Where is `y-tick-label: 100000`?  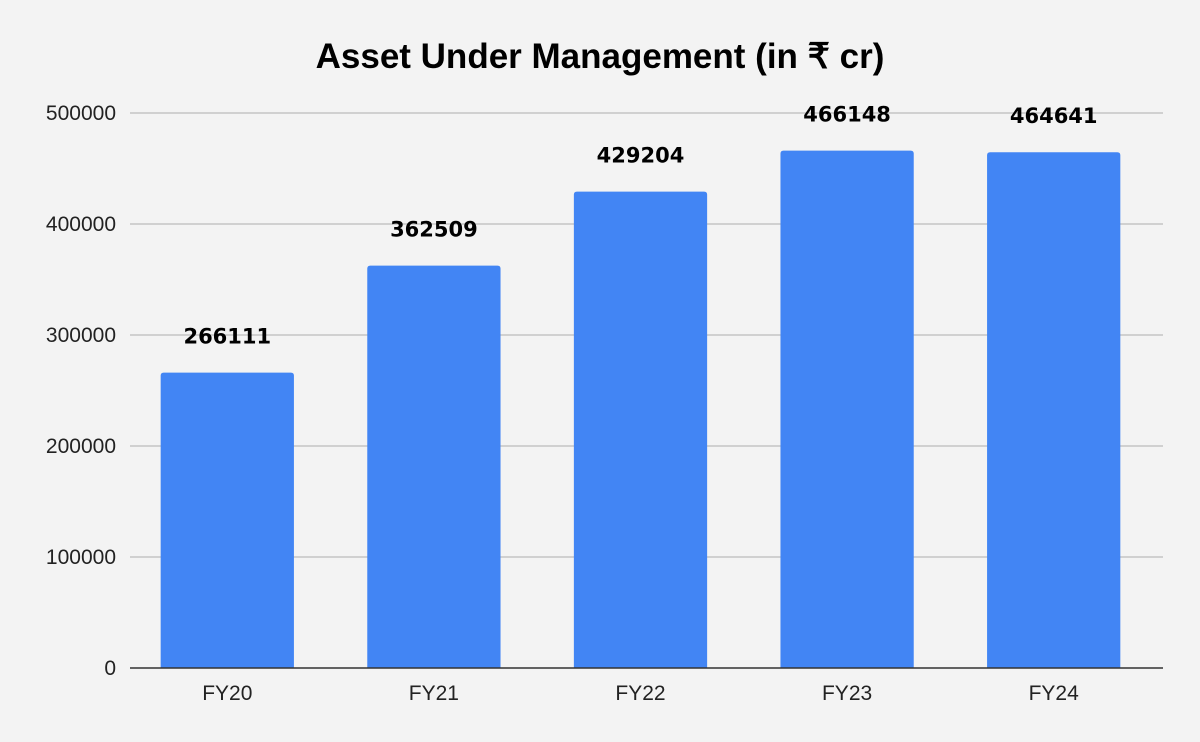
y-tick-label: 100000 is located at coordinates (81, 557).